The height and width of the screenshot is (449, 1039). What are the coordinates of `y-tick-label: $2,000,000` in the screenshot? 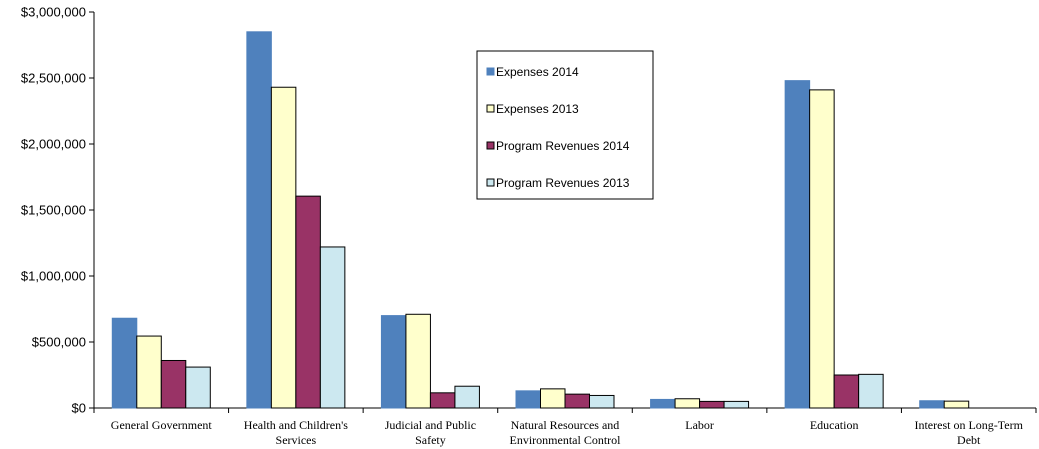 It's located at (53, 144).